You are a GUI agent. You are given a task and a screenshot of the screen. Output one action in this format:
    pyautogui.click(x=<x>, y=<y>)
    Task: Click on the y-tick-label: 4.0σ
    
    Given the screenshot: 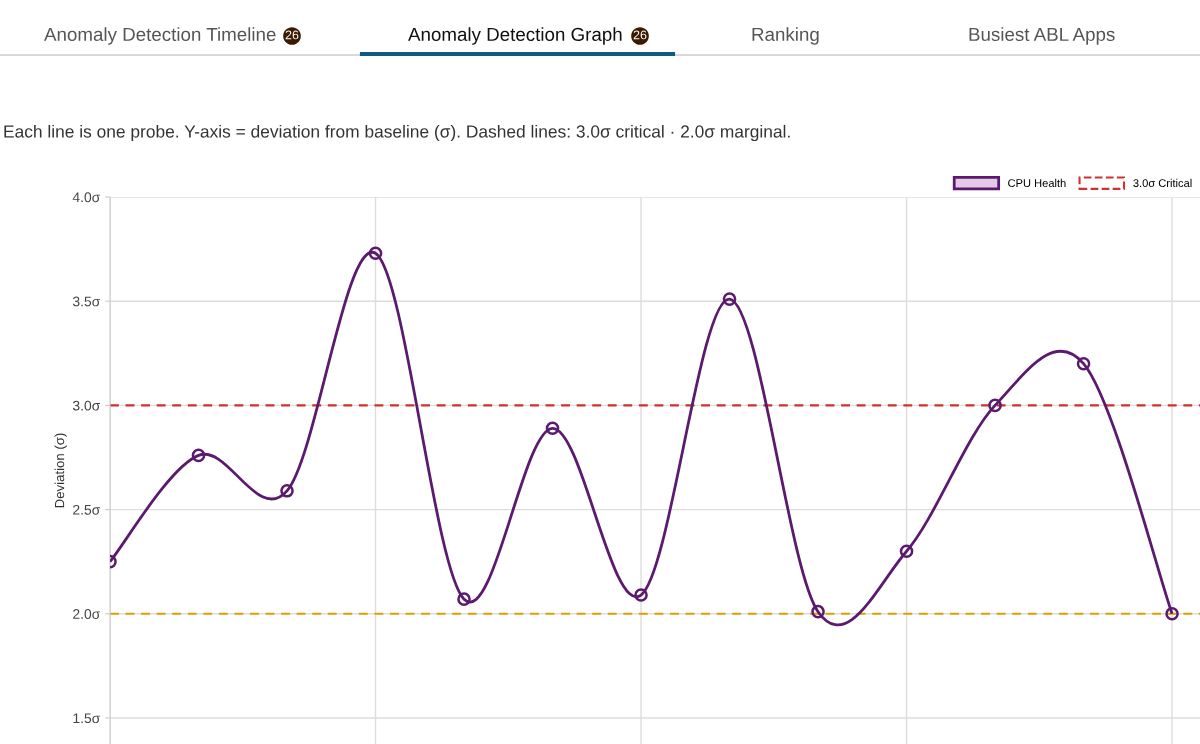 What is the action you would take?
    pyautogui.click(x=86, y=197)
    